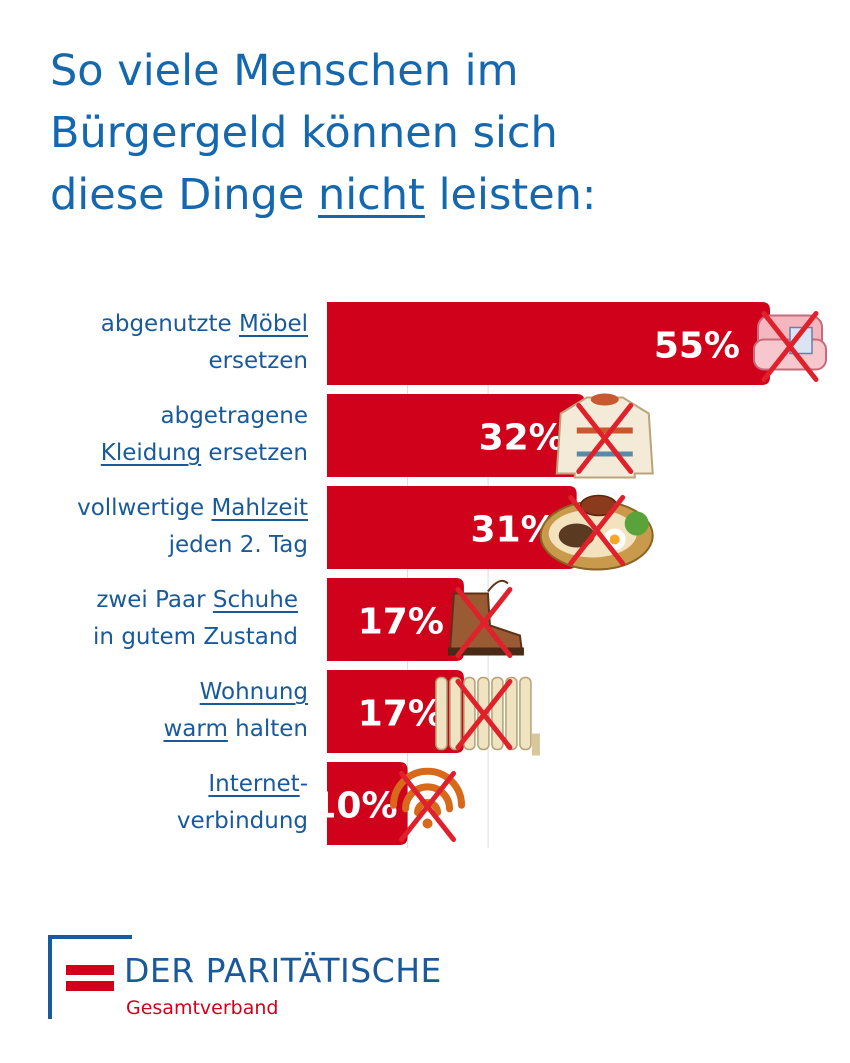 This screenshot has width=850, height=1063. Describe the element at coordinates (283, 970) in the screenshot. I see `logo-name: DER PARITÄTISCHE` at that location.